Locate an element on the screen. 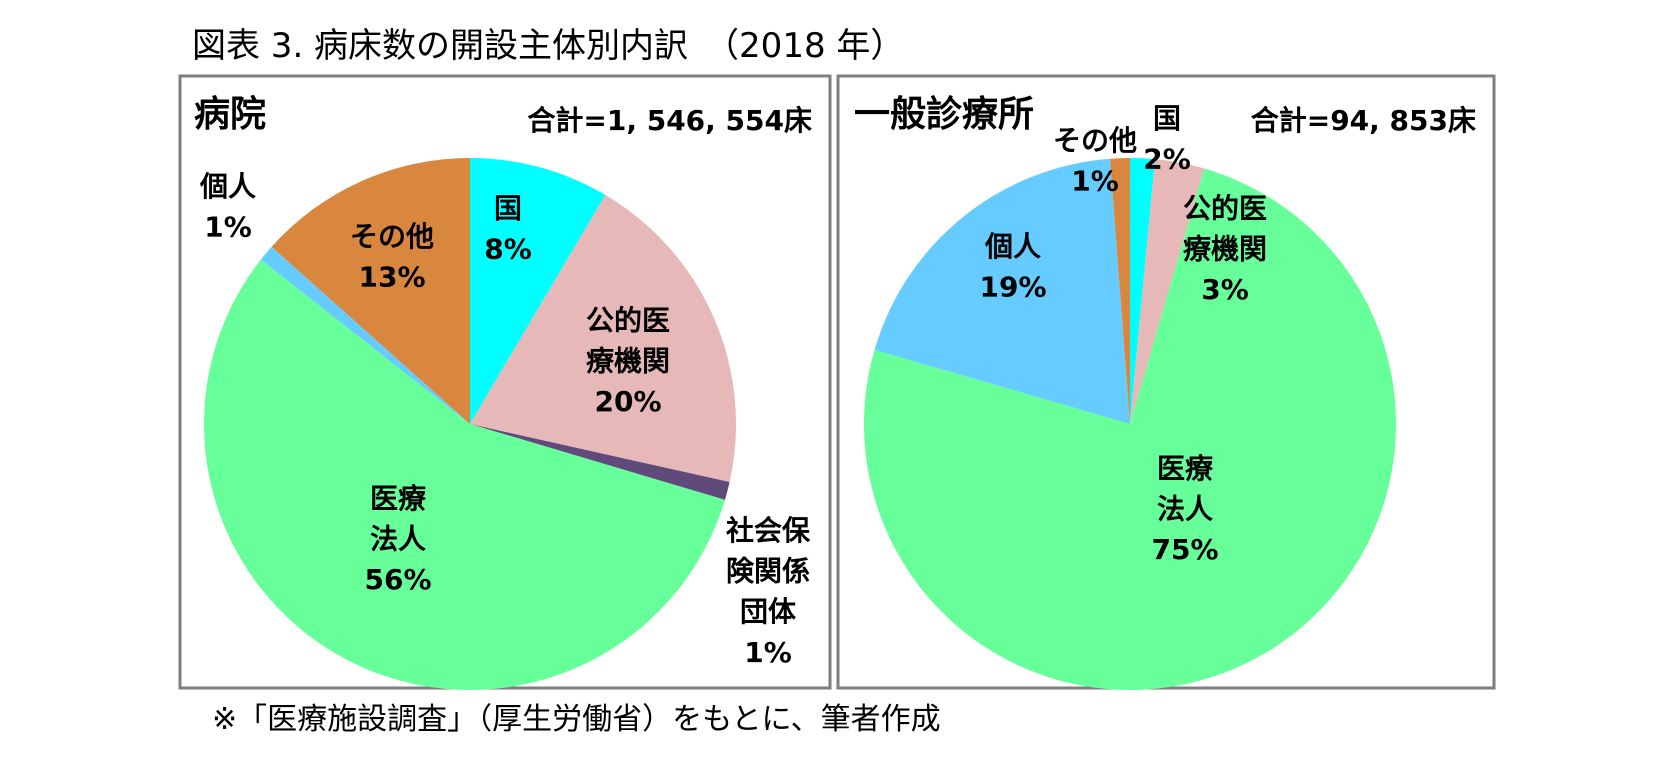 The width and height of the screenshot is (1665, 757). slice-label-1: 国 8% is located at coordinates (508, 229).